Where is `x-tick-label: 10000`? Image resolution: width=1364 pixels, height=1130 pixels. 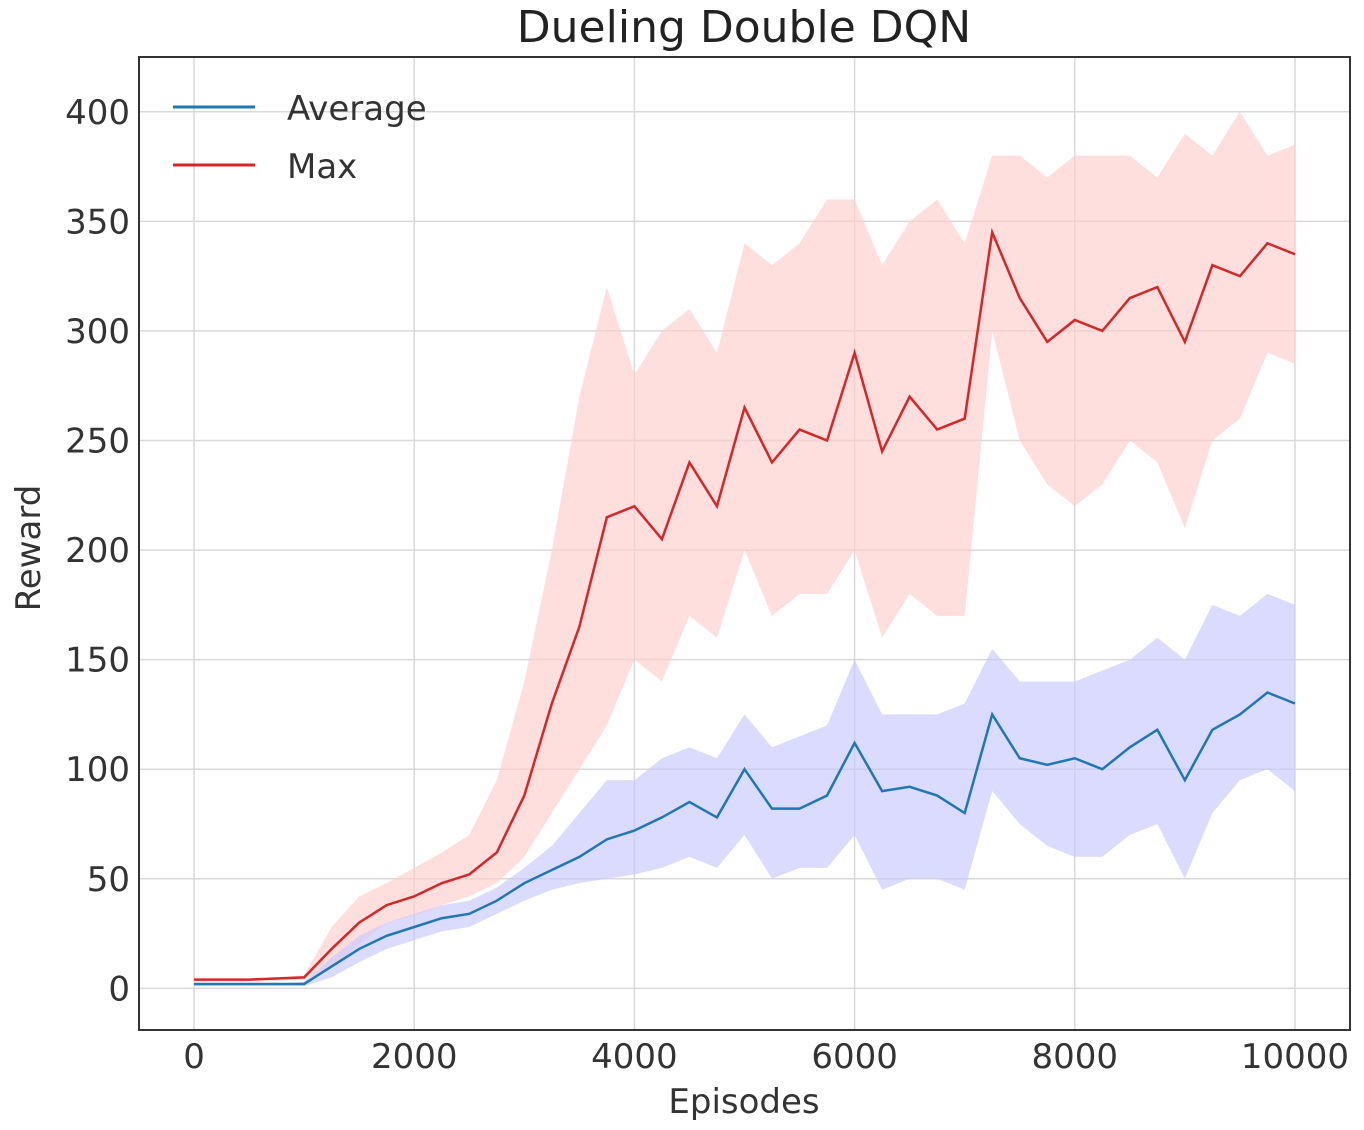 x-tick-label: 10000 is located at coordinates (1295, 1057).